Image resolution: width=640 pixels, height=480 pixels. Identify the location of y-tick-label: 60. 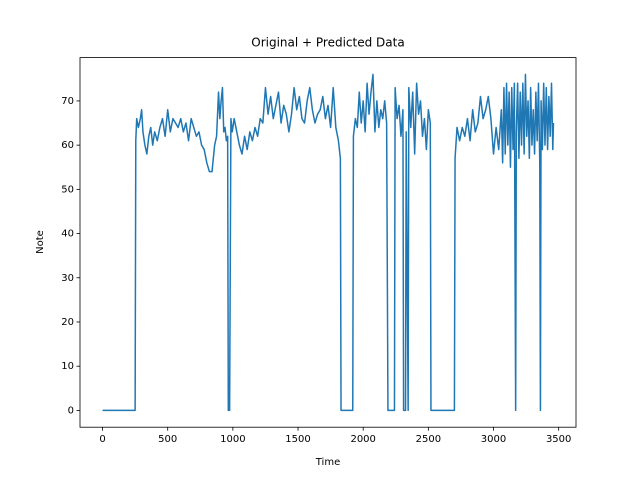
(67, 145).